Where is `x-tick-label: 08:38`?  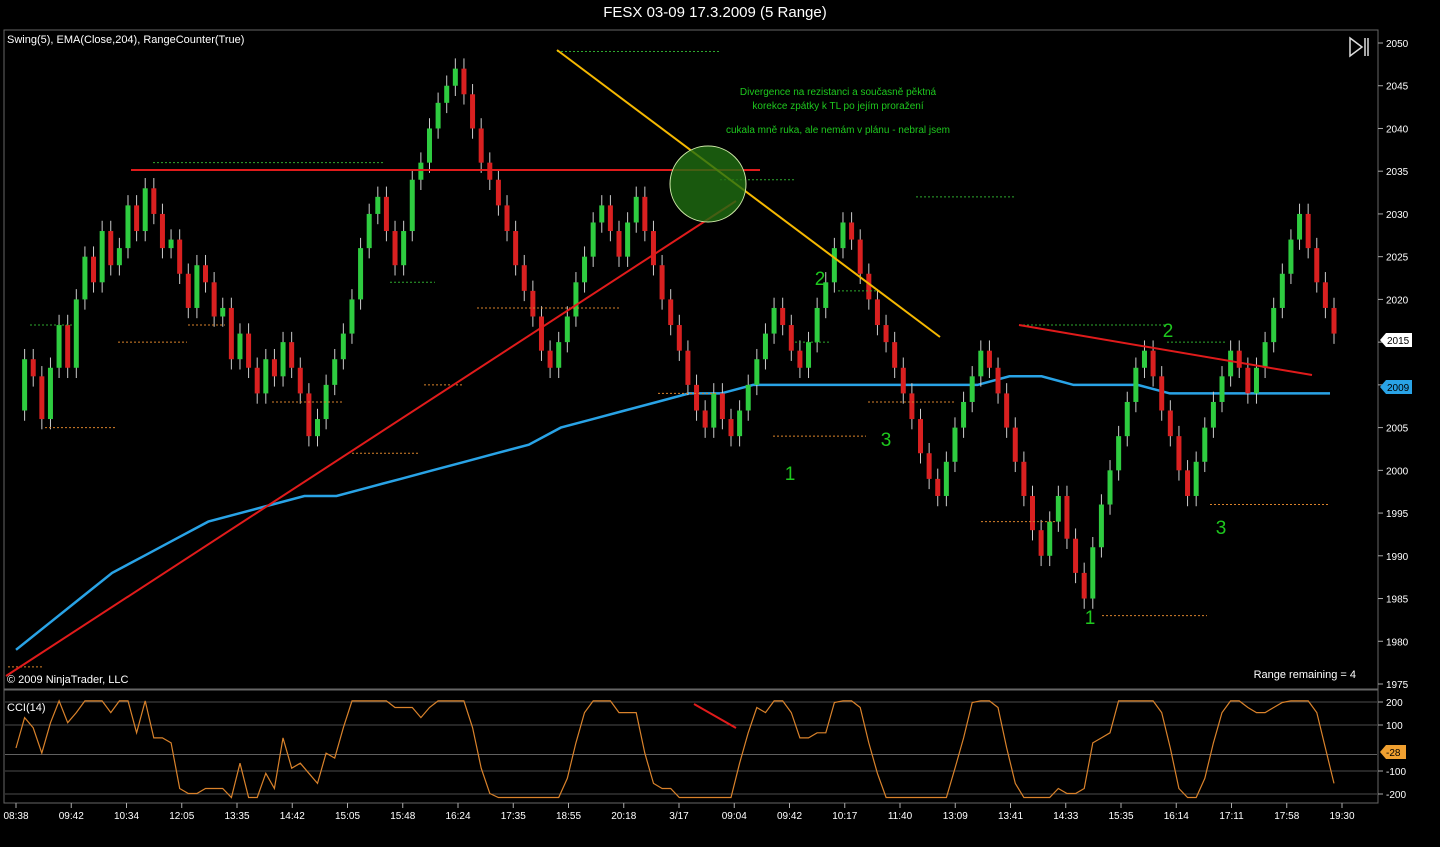
x-tick-label: 08:38 is located at coordinates (15, 816).